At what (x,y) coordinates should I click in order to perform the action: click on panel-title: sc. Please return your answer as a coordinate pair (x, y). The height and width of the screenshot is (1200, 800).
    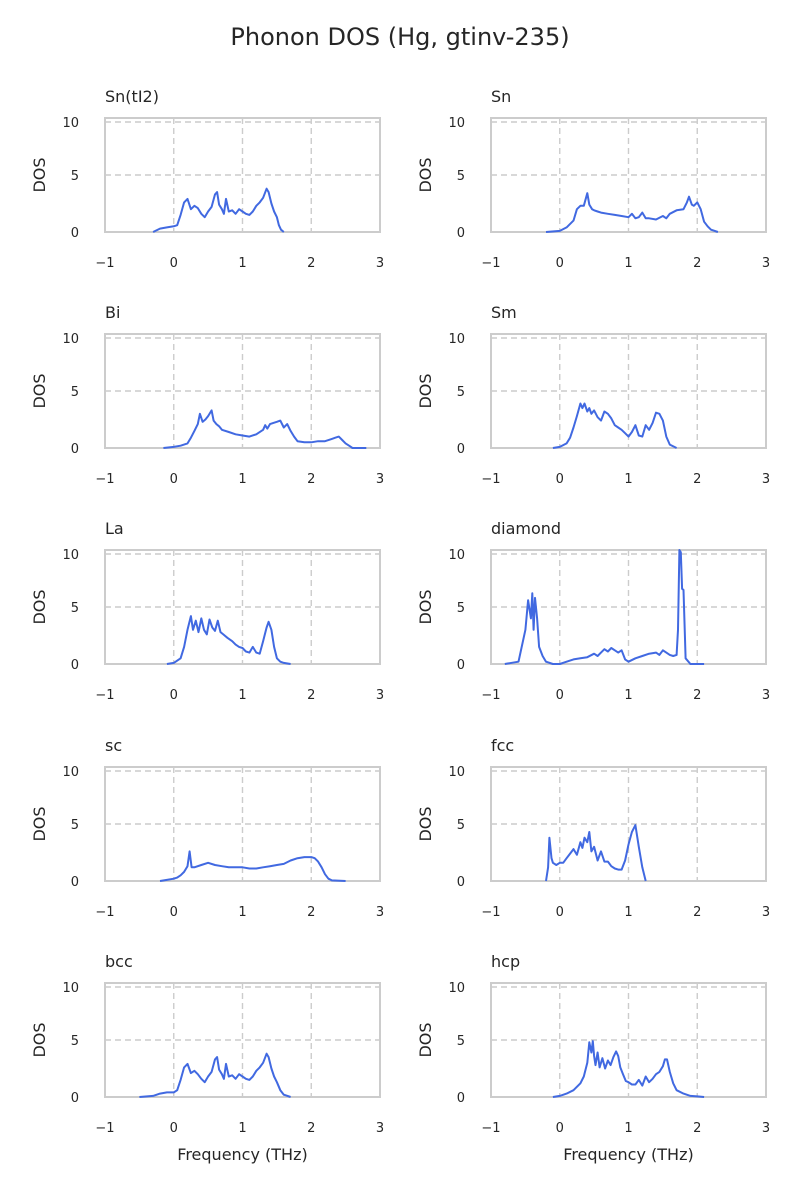
    Looking at the image, I should click on (113, 745).